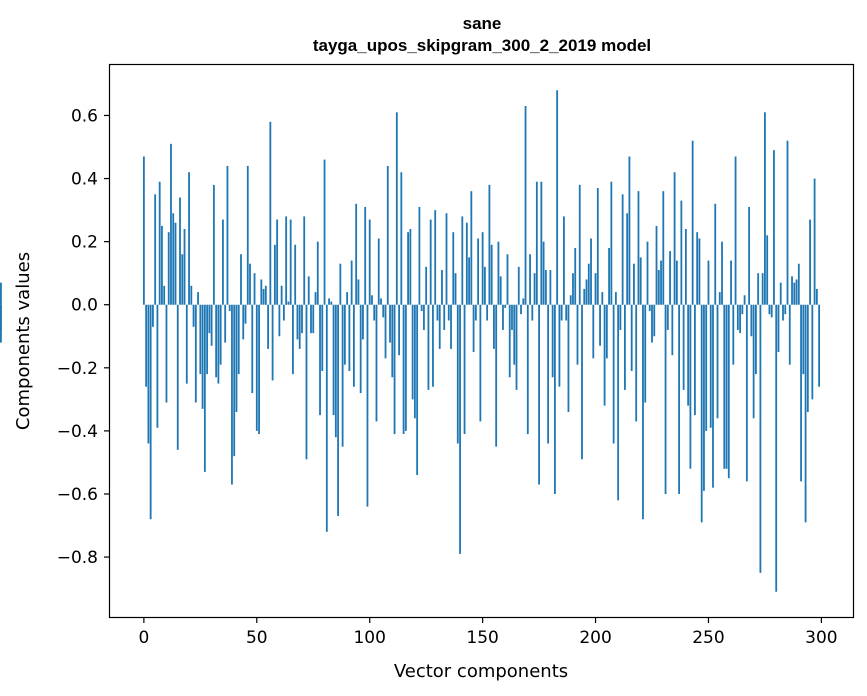 The image size is (867, 696). I want to click on chart-title: sane, so click(482, 23).